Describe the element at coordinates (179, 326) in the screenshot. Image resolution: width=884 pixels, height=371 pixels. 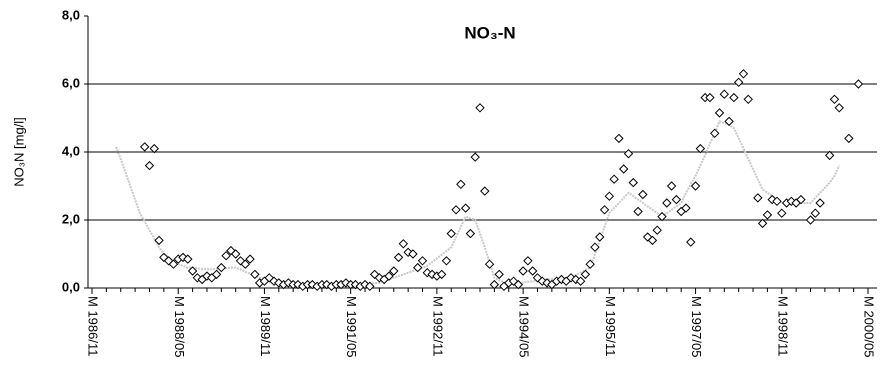
I see `x-tick-label: M 1988/05` at that location.